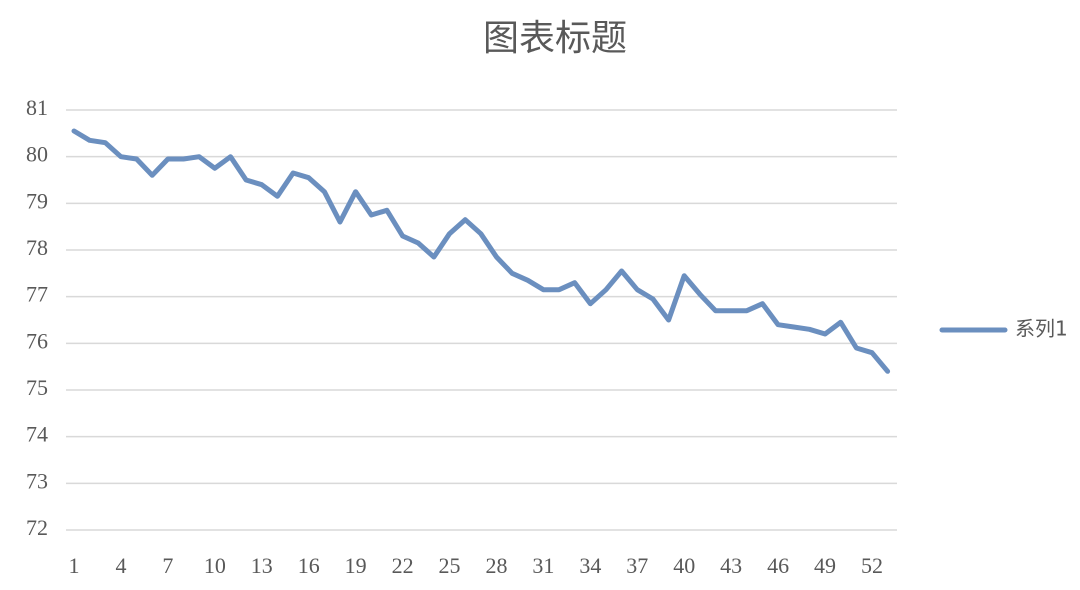 The height and width of the screenshot is (590, 1080). What do you see at coordinates (37, 387) in the screenshot?
I see `y-tick-label: 75` at bounding box center [37, 387].